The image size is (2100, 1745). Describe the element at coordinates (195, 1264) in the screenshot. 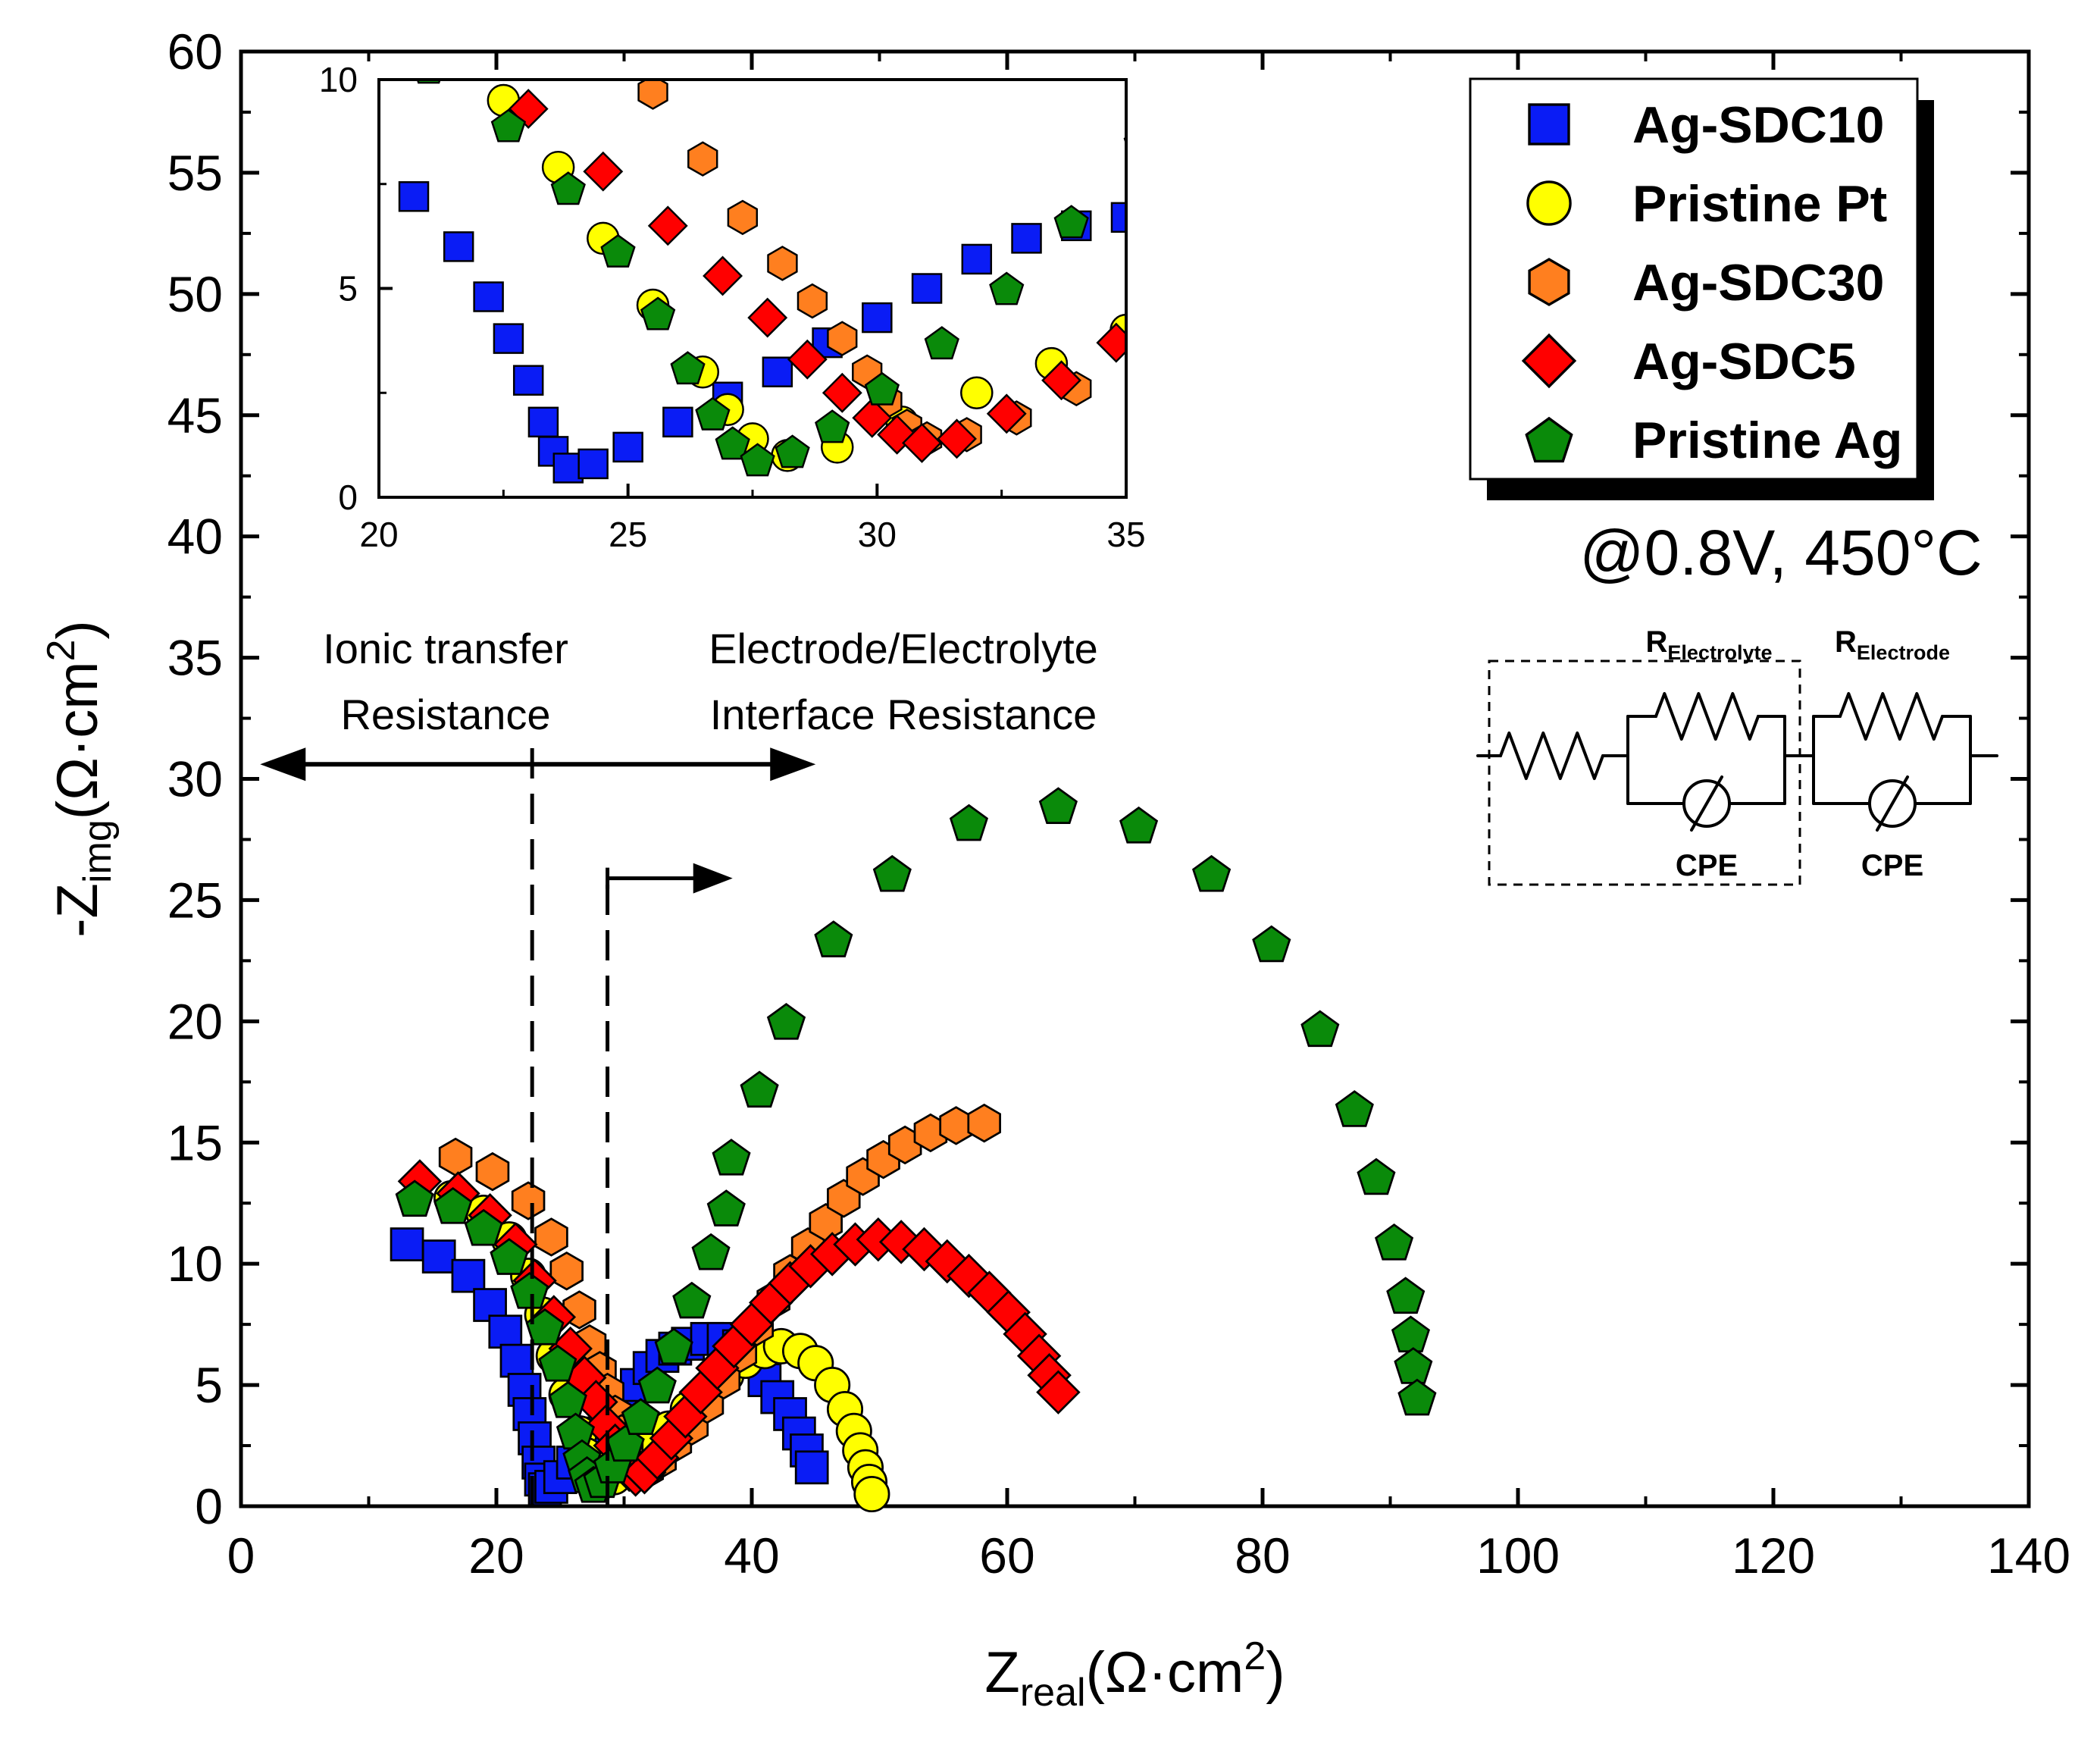

I see `y-tick-label: 10` at that location.